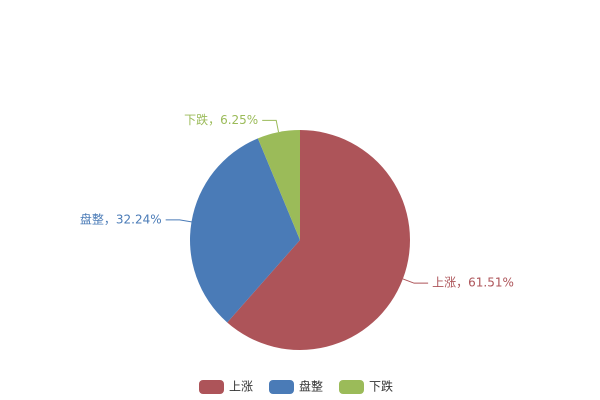  What do you see at coordinates (311, 386) in the screenshot?
I see `legend-label: 盘整` at bounding box center [311, 386].